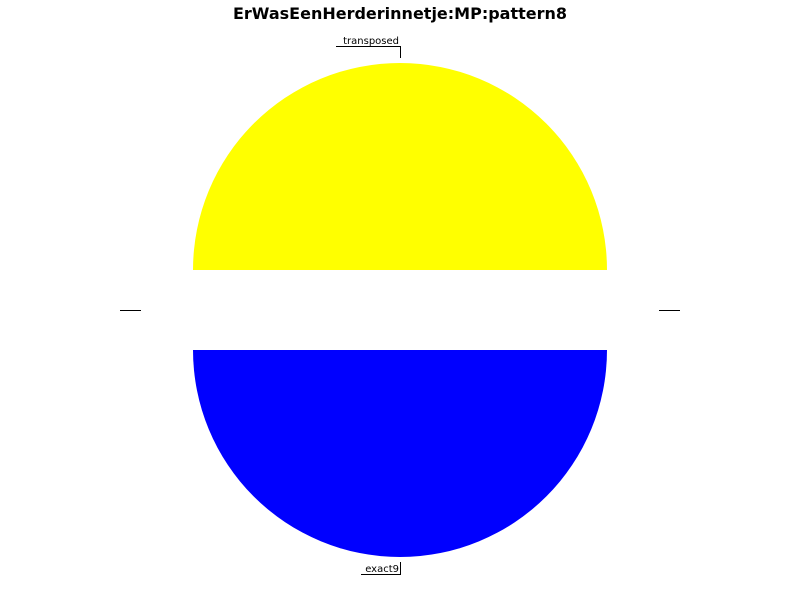 The image size is (800, 600). I want to click on slice-label-exact9: exact9, so click(382, 569).